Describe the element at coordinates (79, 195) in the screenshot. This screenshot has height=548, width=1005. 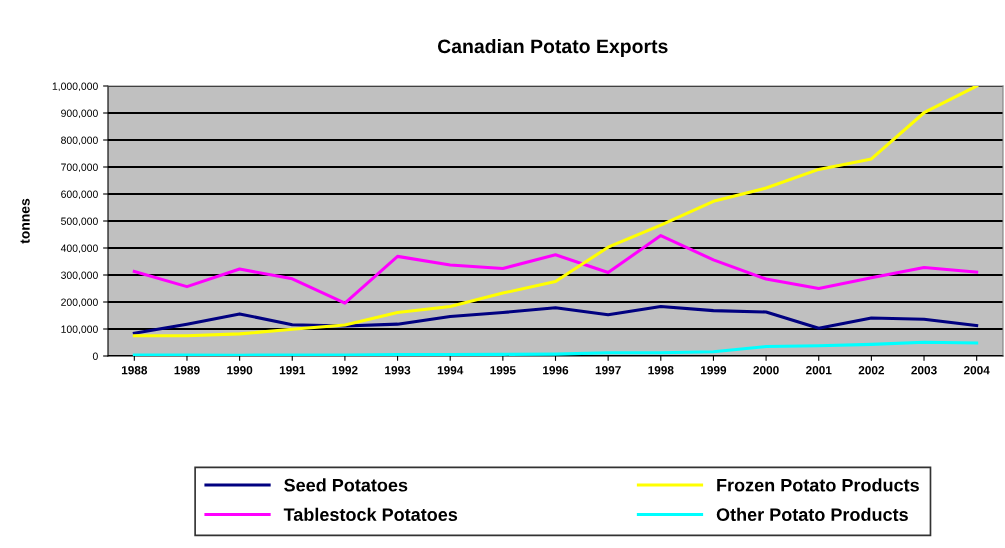
I see `y-tick-label: 600,000` at that location.